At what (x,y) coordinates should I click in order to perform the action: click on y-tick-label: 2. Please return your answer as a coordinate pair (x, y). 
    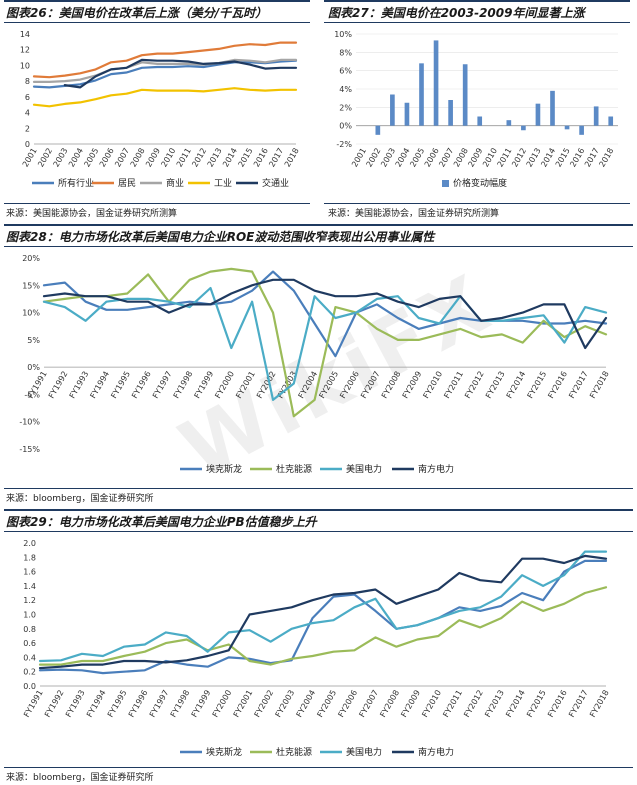
    Looking at the image, I should click on (27, 128).